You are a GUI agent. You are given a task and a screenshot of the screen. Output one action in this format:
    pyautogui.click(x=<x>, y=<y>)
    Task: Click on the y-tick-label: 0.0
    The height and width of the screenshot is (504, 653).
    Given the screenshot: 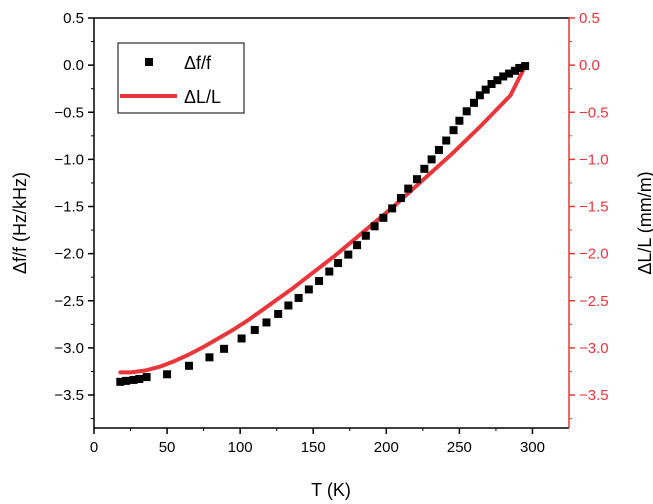 What is the action you would take?
    pyautogui.click(x=73, y=65)
    